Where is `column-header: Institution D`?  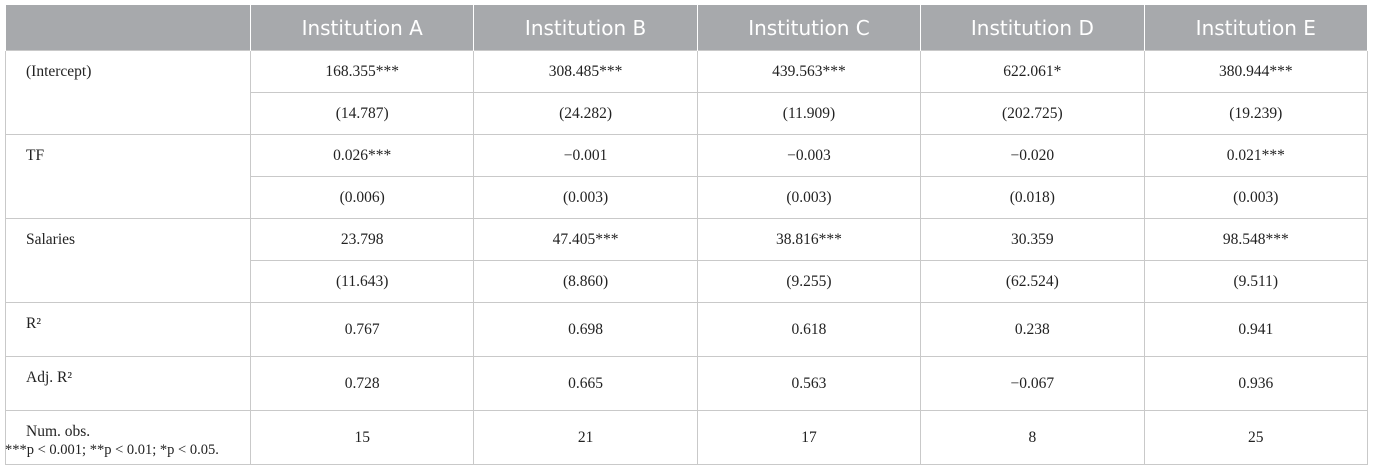 column-header: Institution D is located at coordinates (1032, 28).